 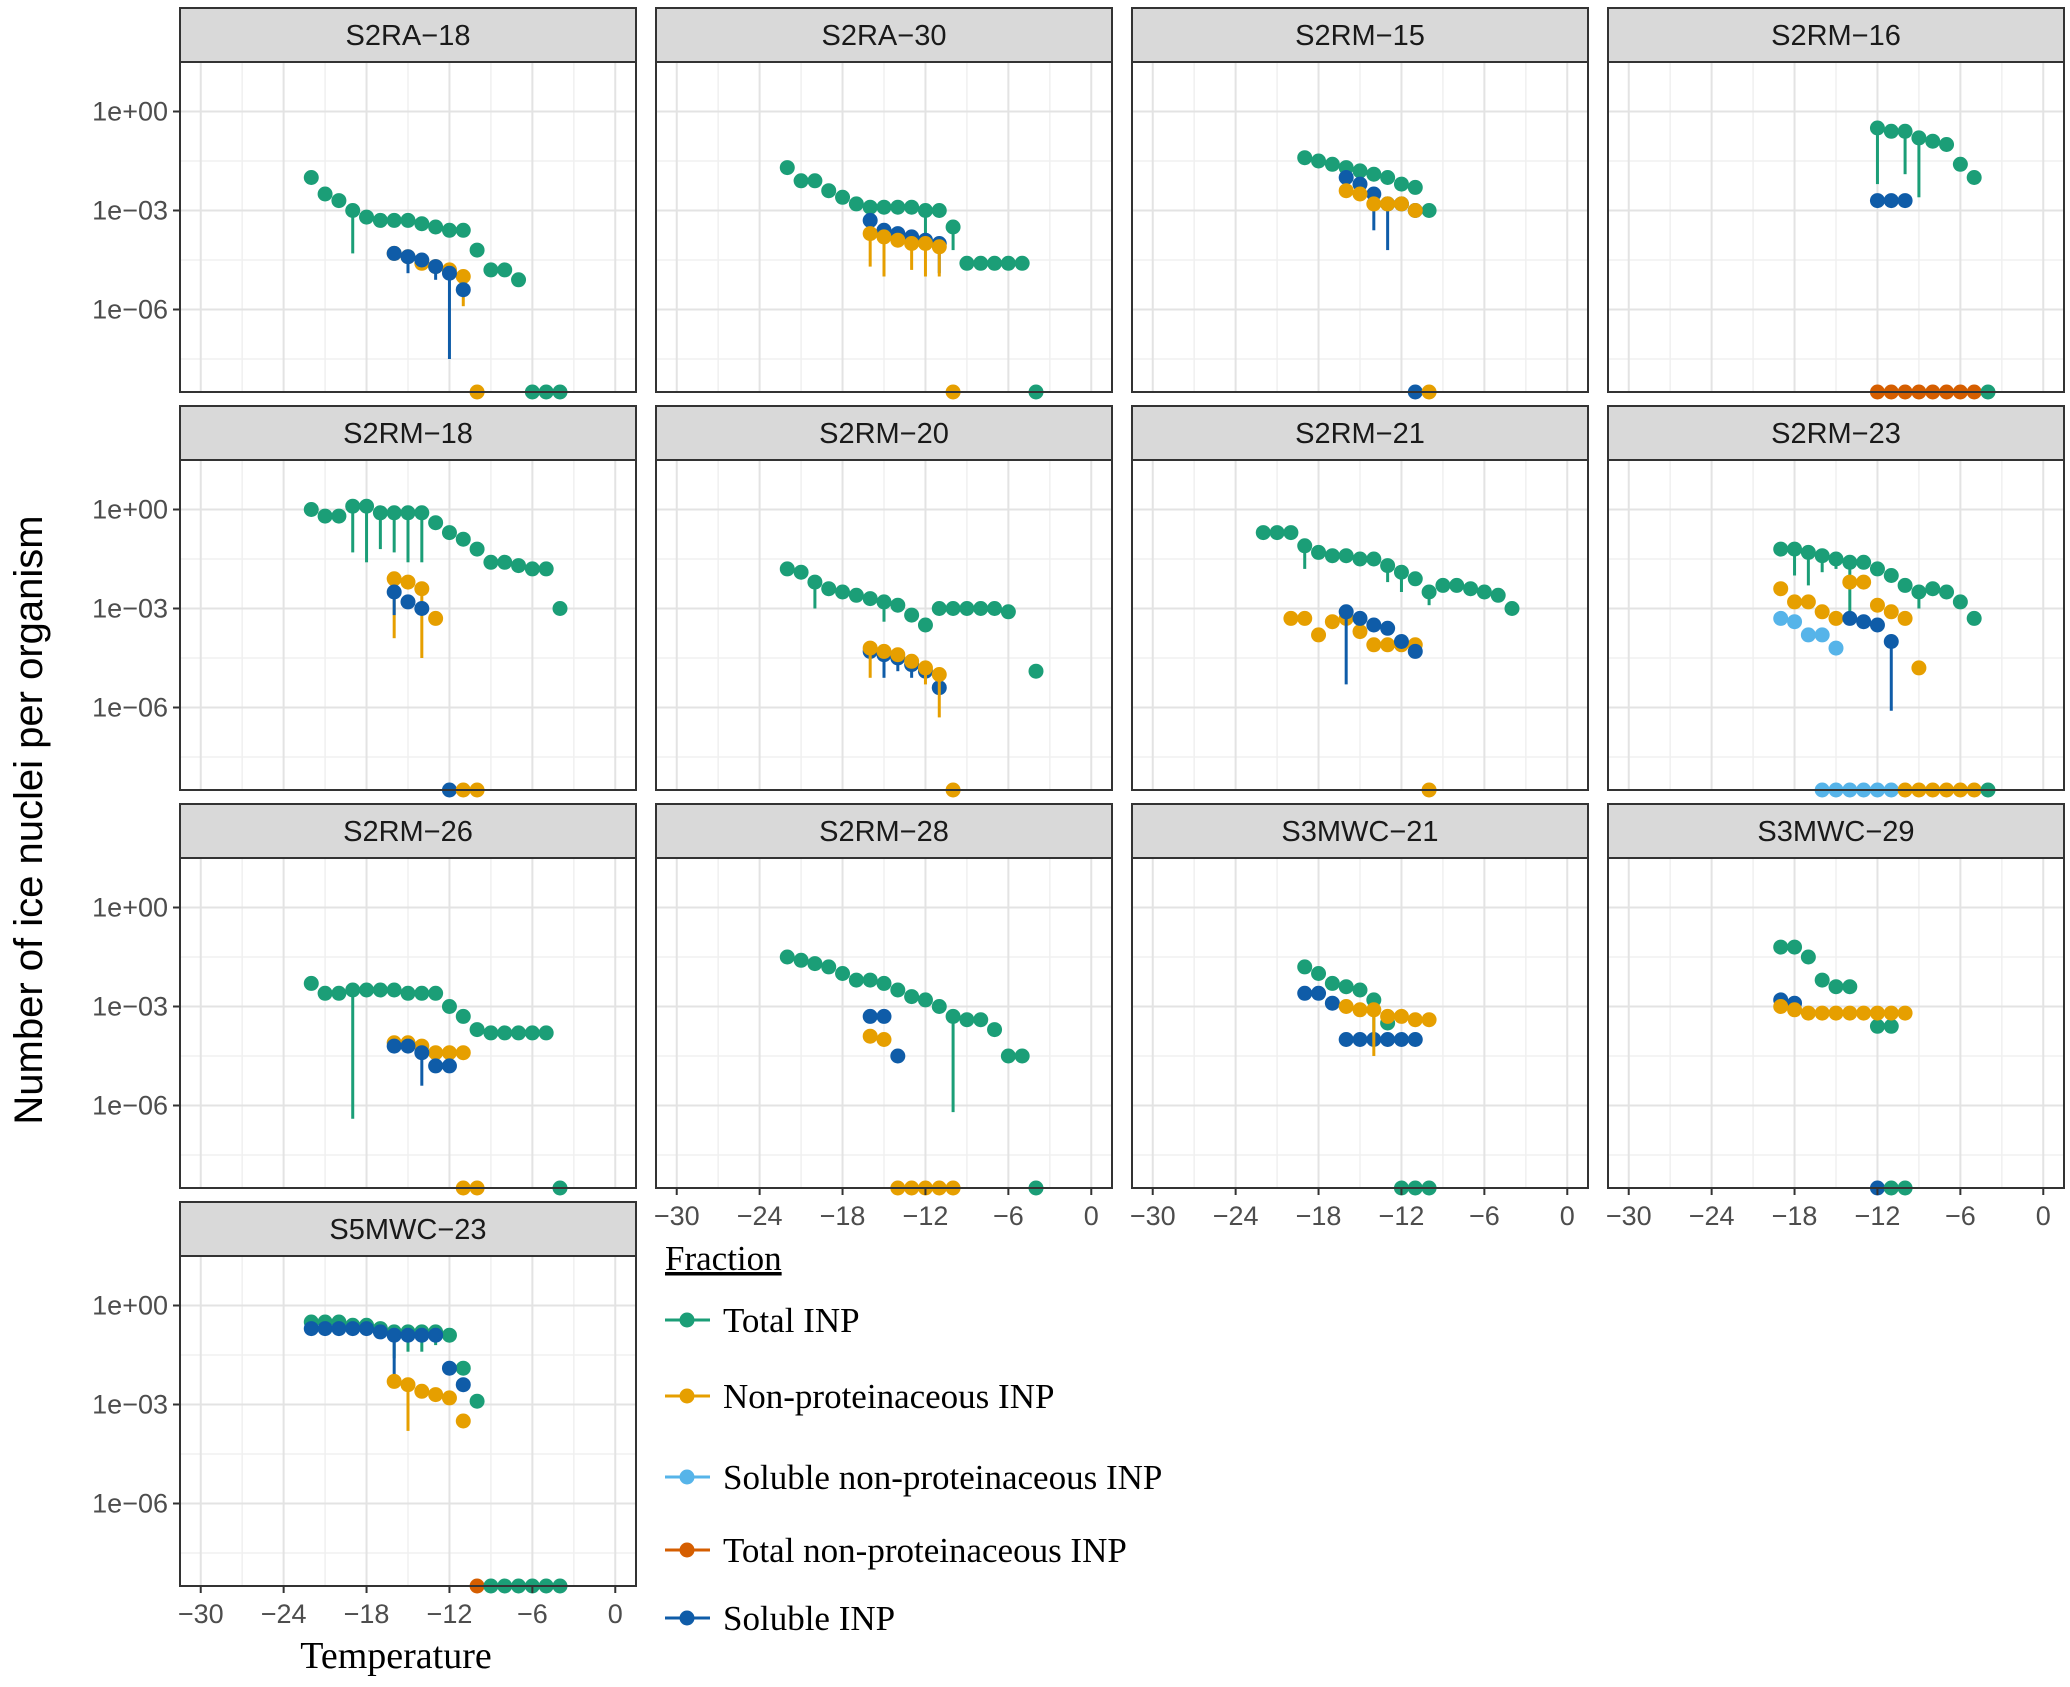 I want to click on legend-label: Total INP, so click(x=791, y=1320).